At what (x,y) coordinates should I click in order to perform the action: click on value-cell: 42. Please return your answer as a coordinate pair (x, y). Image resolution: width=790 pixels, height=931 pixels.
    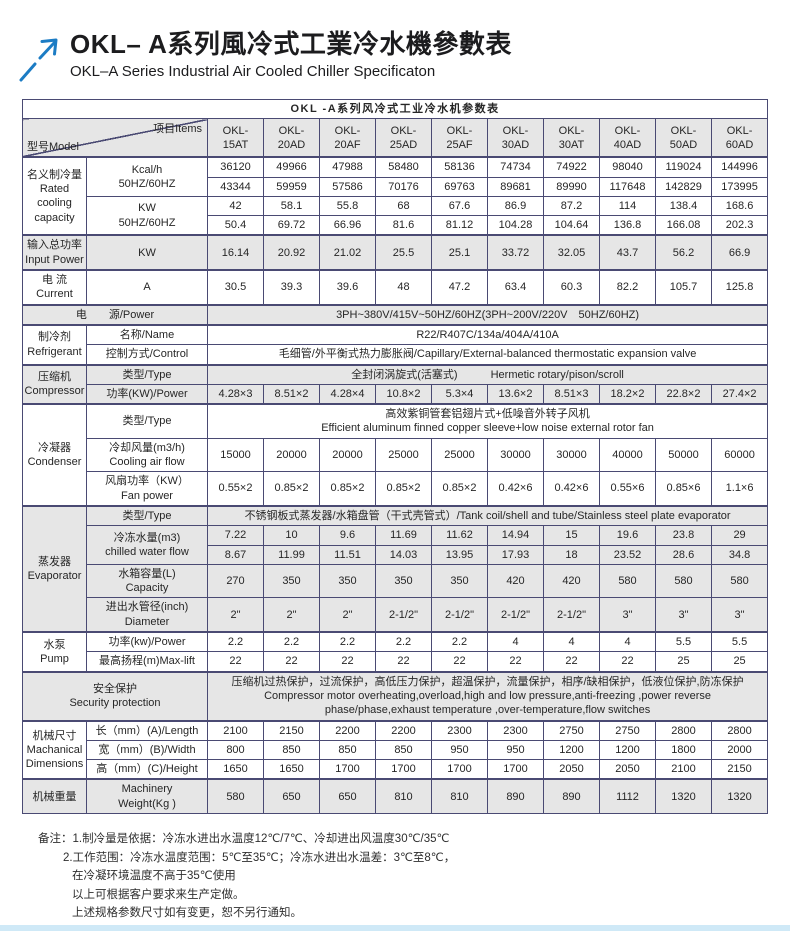
    Looking at the image, I should click on (235, 206).